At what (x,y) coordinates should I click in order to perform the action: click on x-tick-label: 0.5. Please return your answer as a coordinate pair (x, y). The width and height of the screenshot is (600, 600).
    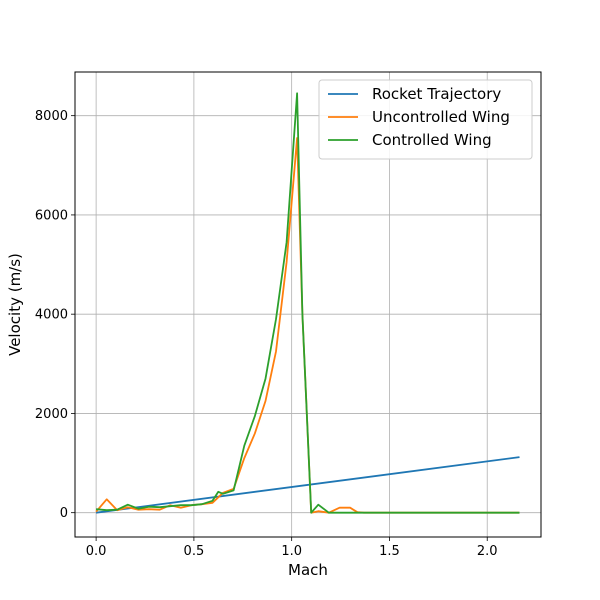
    Looking at the image, I should click on (194, 551).